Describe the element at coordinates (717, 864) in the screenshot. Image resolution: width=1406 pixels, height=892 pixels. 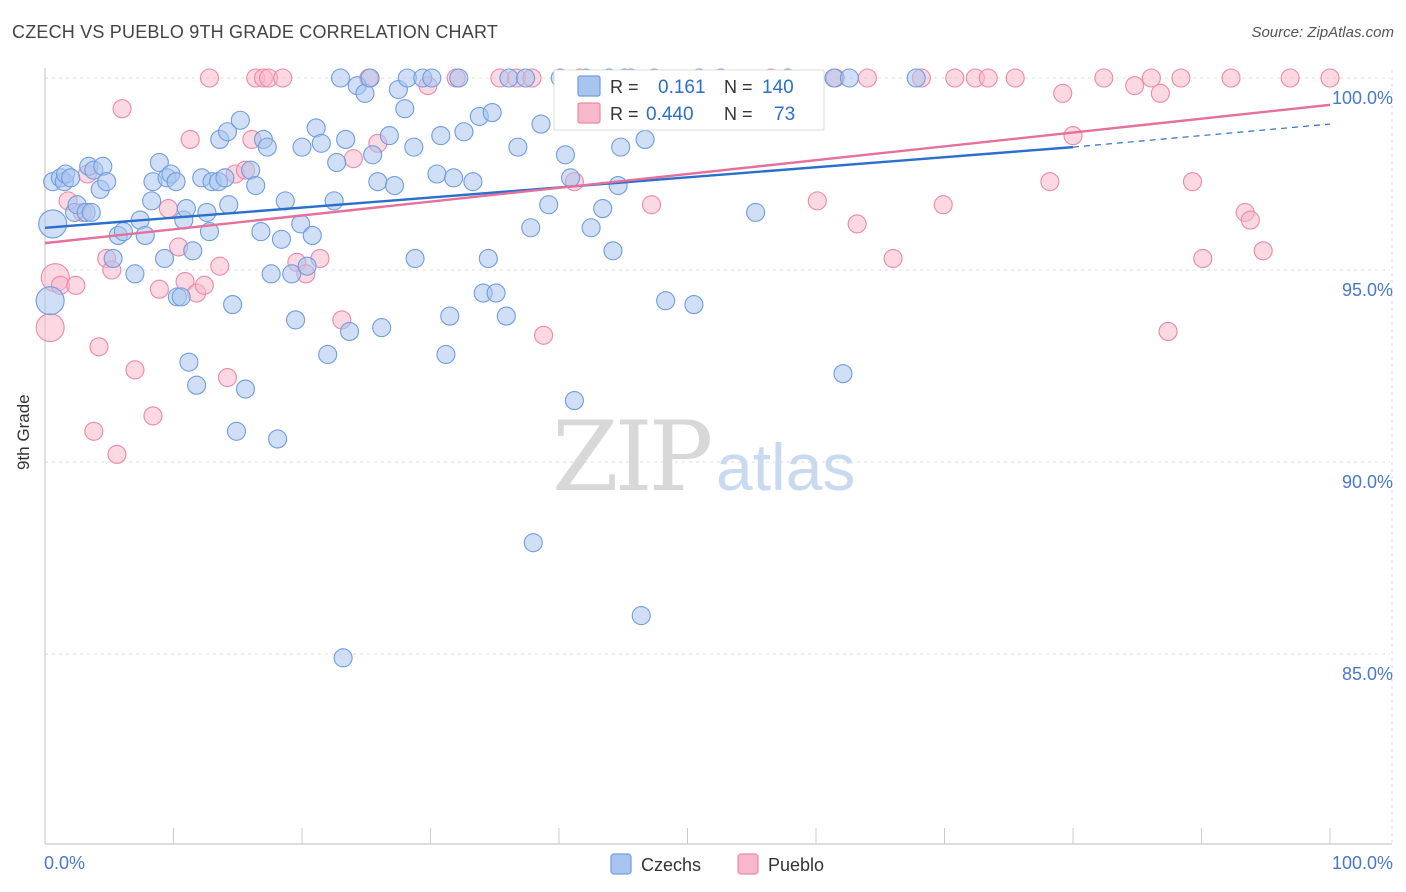
I see `series-legend: Czechs Pueblo` at that location.